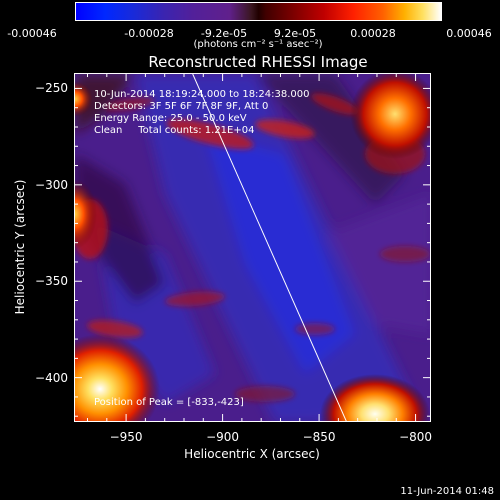 This screenshot has height=500, width=500. Describe the element at coordinates (390, 116) in the screenshot. I see `hotspot-top-right` at that location.